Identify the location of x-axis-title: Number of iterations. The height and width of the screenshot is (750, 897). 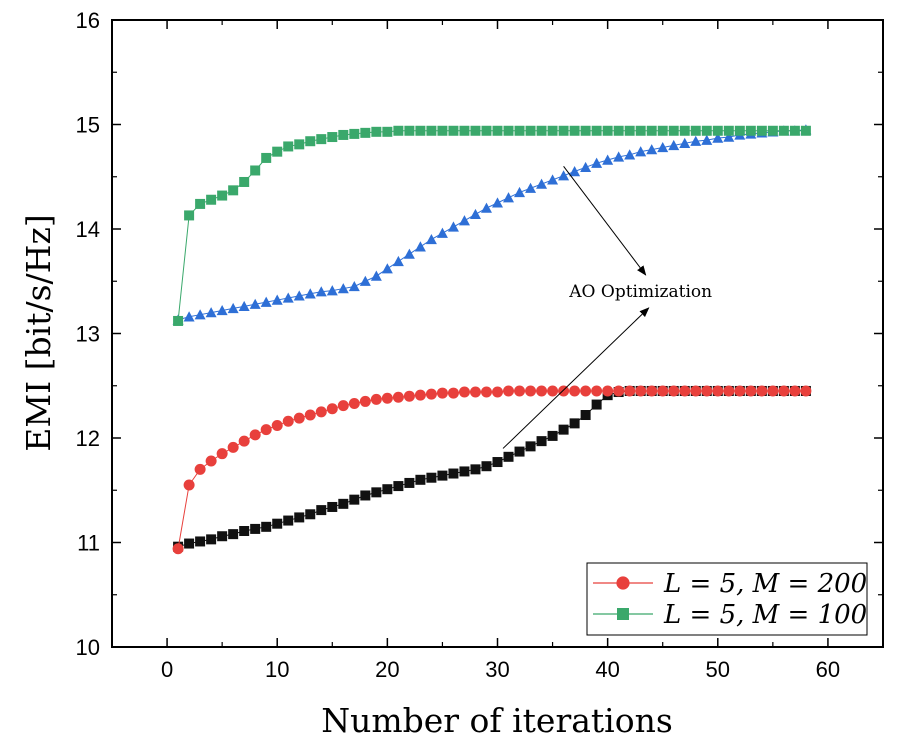
(497, 720).